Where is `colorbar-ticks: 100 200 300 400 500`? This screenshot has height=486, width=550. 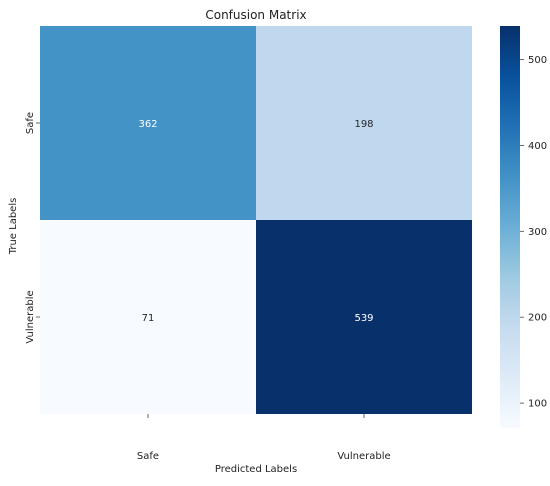 colorbar-ticks: 100 200 300 400 500 is located at coordinates (533, 232).